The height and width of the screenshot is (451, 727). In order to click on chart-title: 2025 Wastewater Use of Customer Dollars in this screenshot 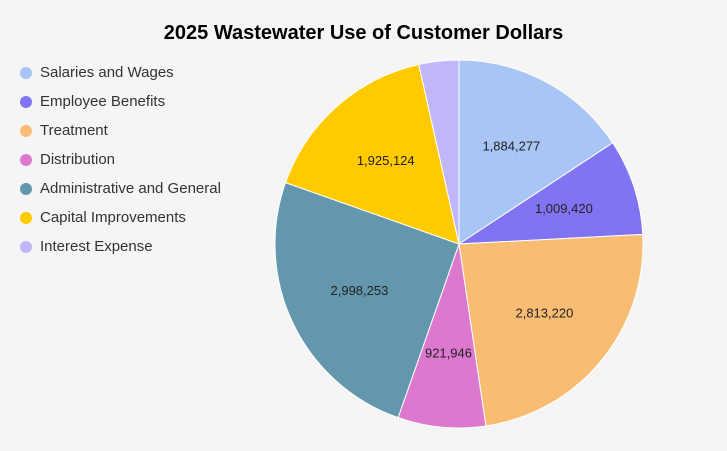, I will do `click(363, 33)`.